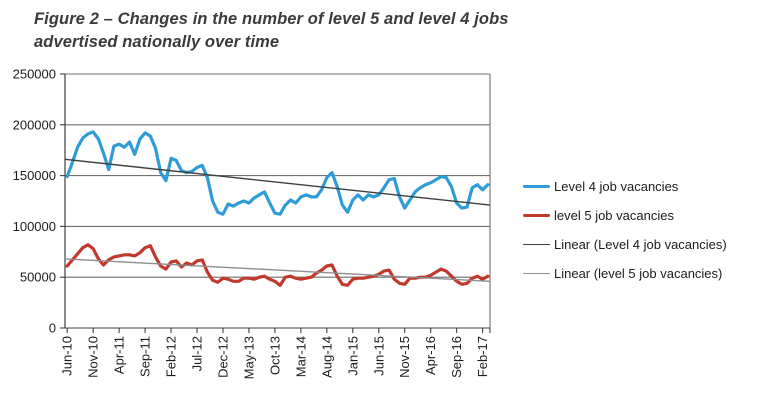 The height and width of the screenshot is (404, 759). Describe the element at coordinates (38, 277) in the screenshot. I see `y-axis-label: 50000` at that location.